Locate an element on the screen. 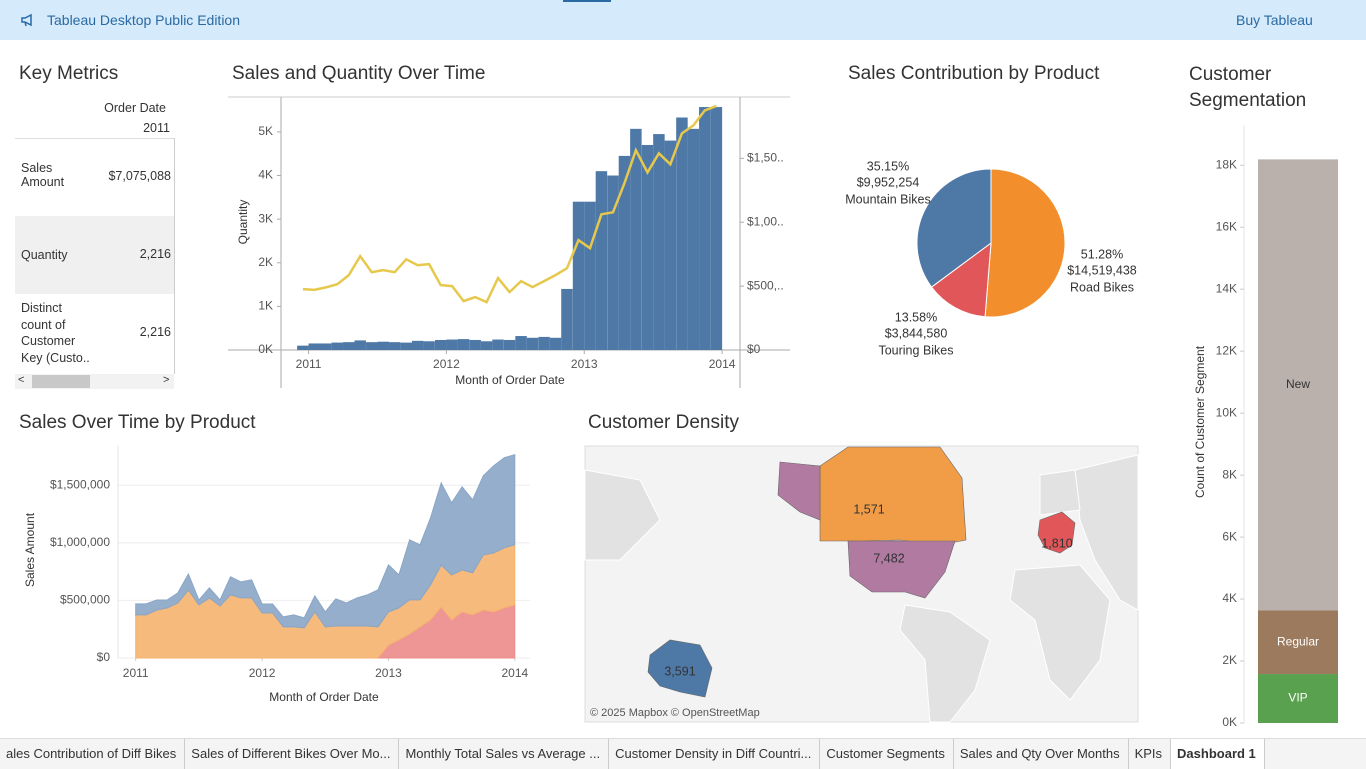 The width and height of the screenshot is (1366, 769). segment-label: VIP is located at coordinates (1297, 698).